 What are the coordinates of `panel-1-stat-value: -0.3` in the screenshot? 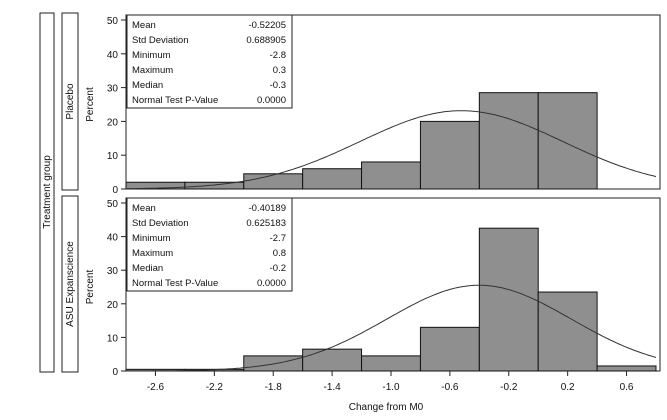 It's located at (278, 85).